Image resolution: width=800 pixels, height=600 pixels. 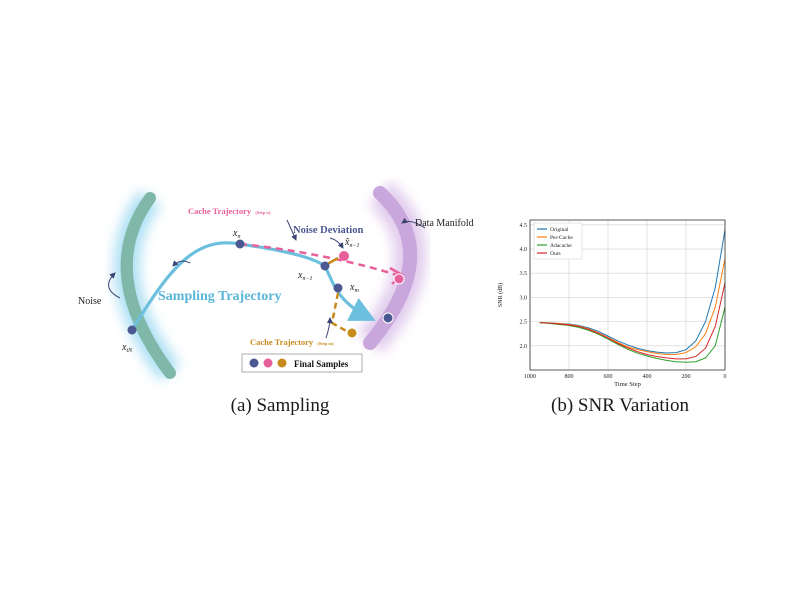 I want to click on label-x-tn: xtN, so click(x=127, y=348).